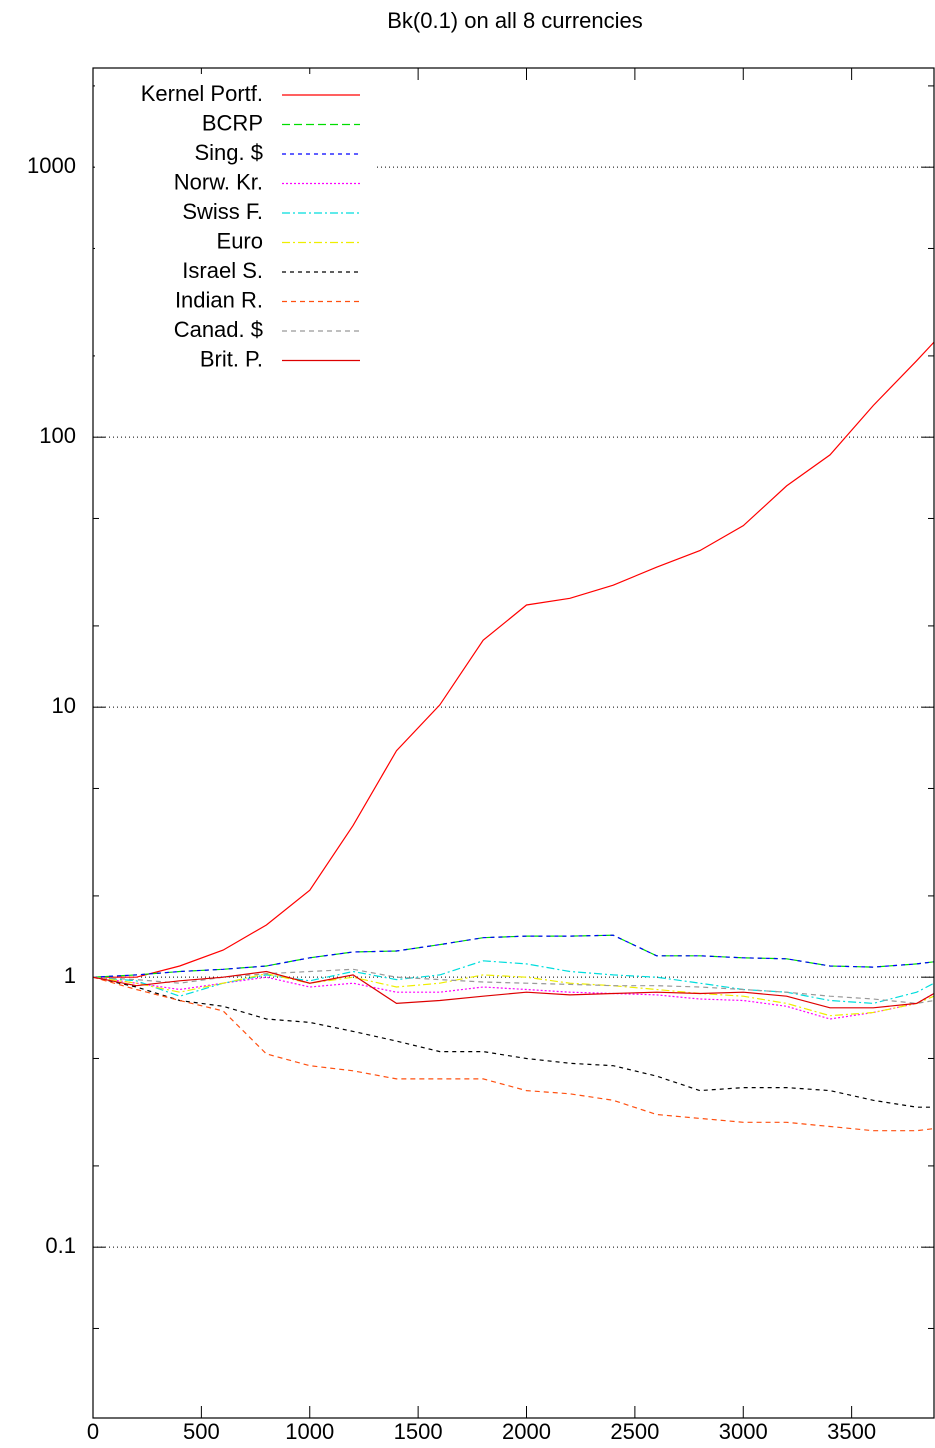  Describe the element at coordinates (57, 435) in the screenshot. I see `y-tick-label: 100` at that location.